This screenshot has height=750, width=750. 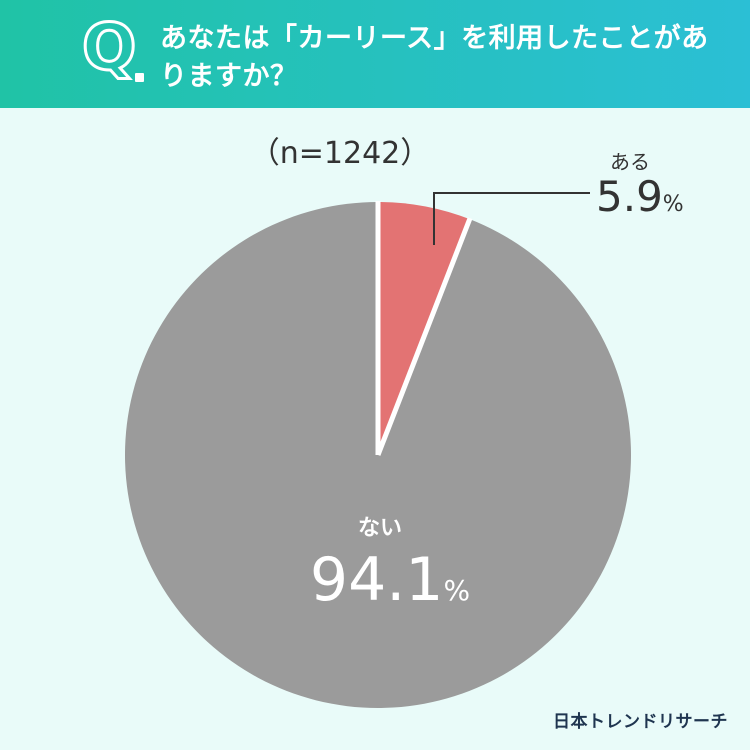 What do you see at coordinates (424, 336) in the screenshot?
I see `slice-separator` at bounding box center [424, 336].